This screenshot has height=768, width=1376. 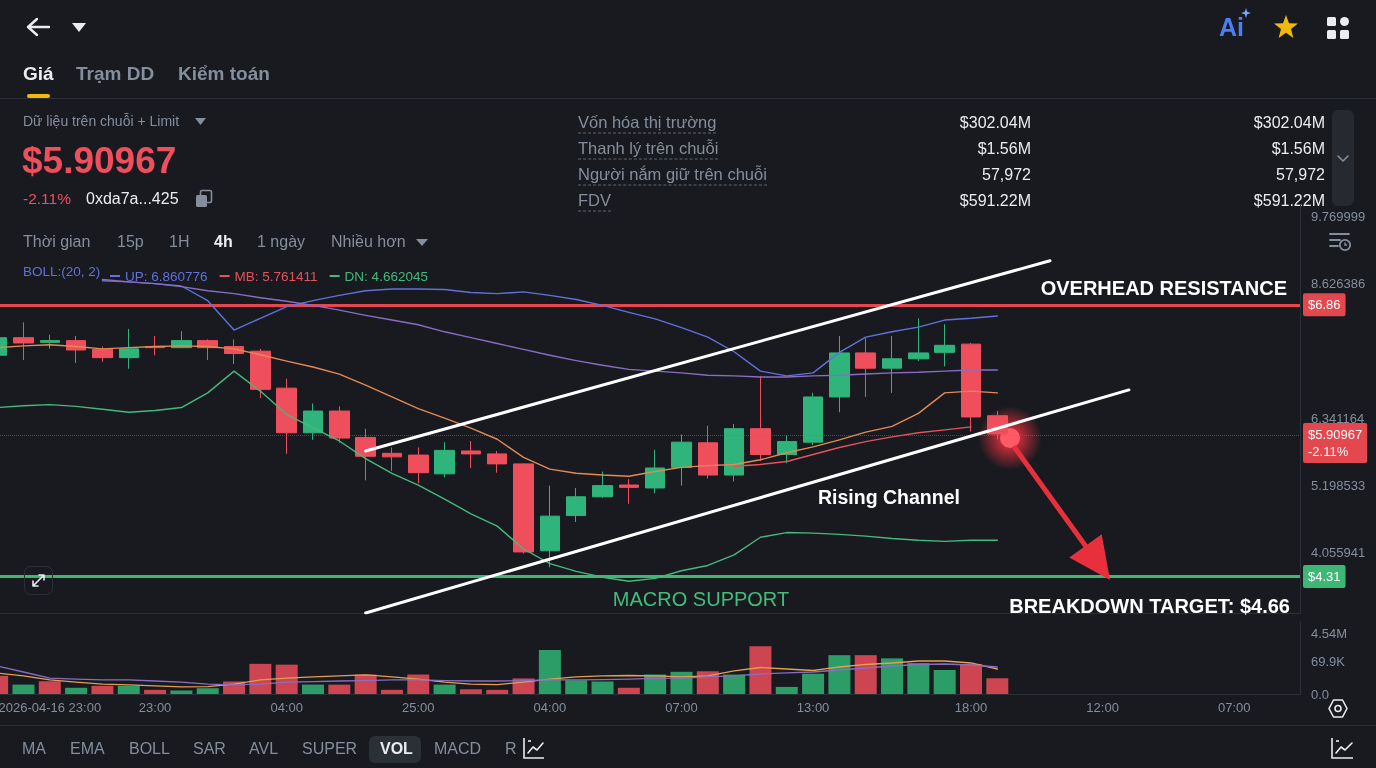 I want to click on legend-label: MB: 5.761411, so click(x=276, y=276).